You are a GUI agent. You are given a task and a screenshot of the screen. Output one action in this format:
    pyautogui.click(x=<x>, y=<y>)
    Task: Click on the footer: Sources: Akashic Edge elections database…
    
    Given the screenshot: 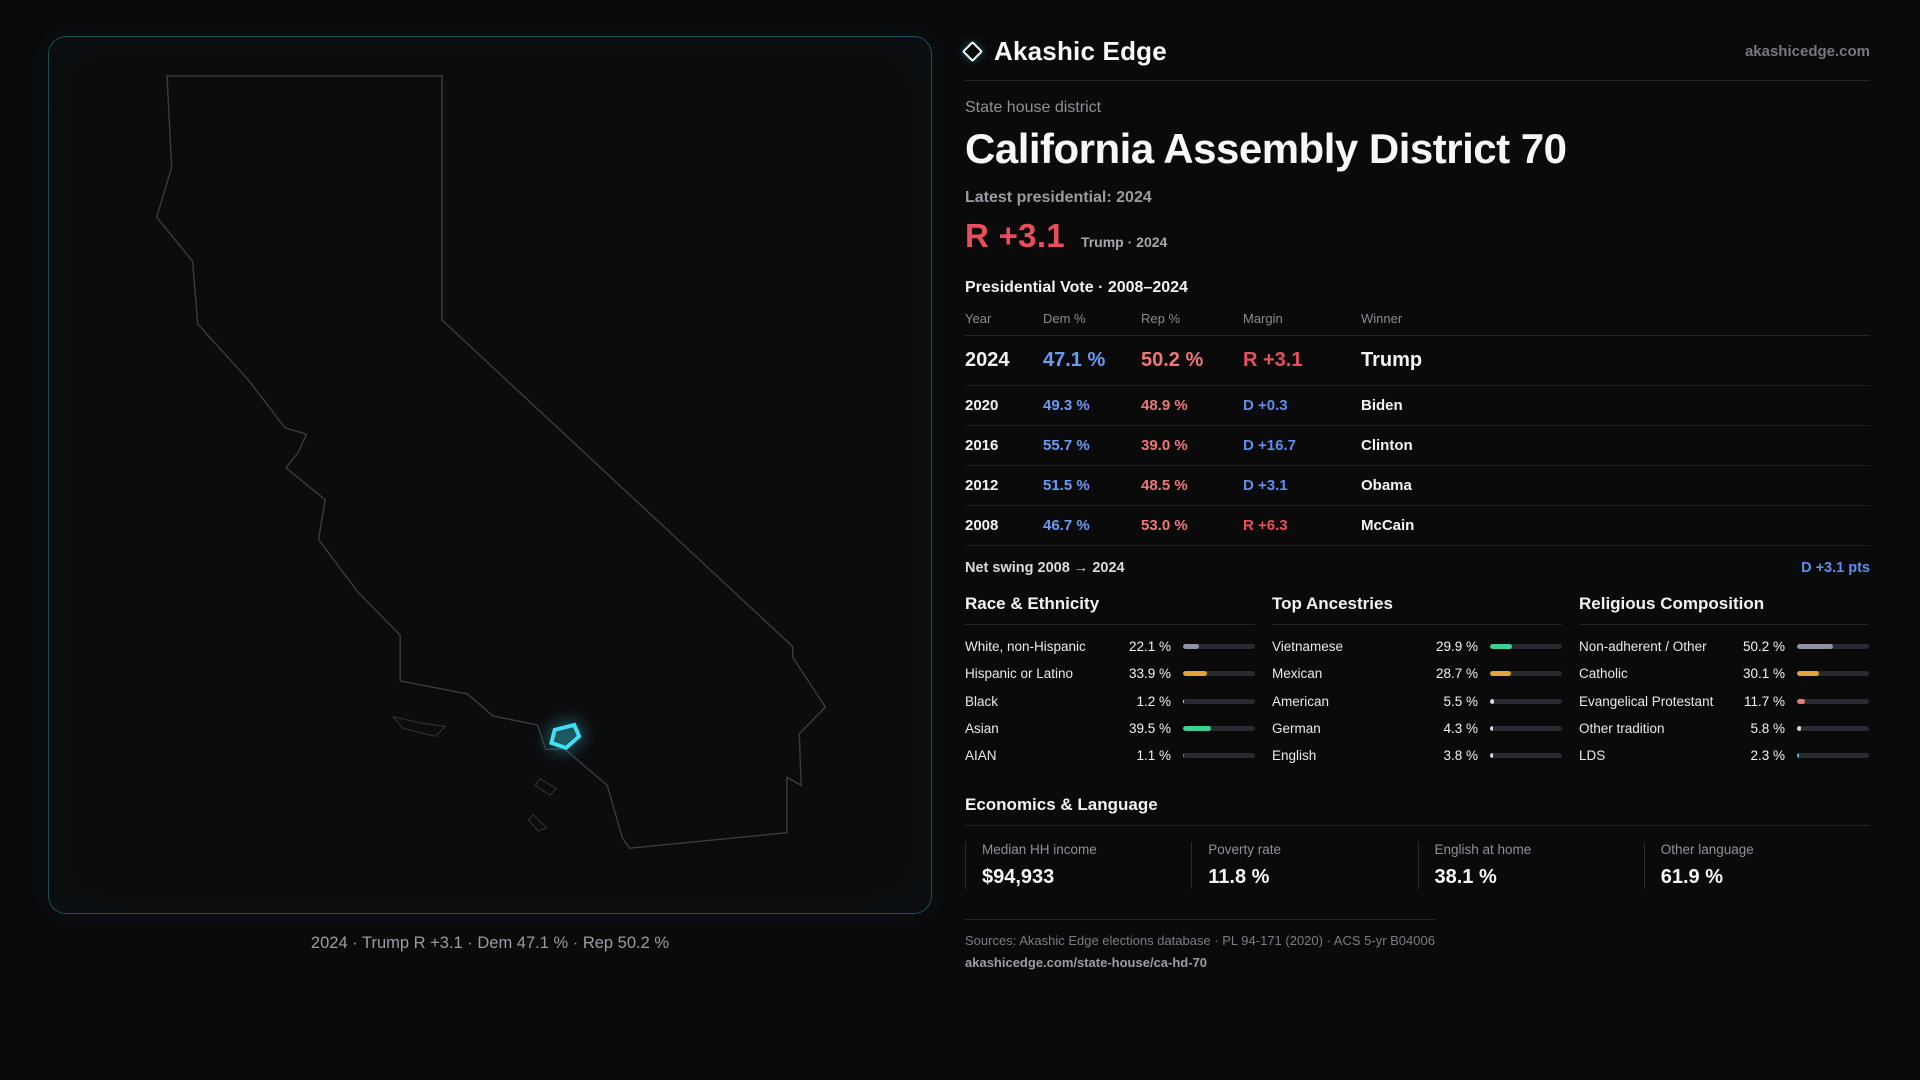 What is the action you would take?
    pyautogui.click(x=1417, y=944)
    